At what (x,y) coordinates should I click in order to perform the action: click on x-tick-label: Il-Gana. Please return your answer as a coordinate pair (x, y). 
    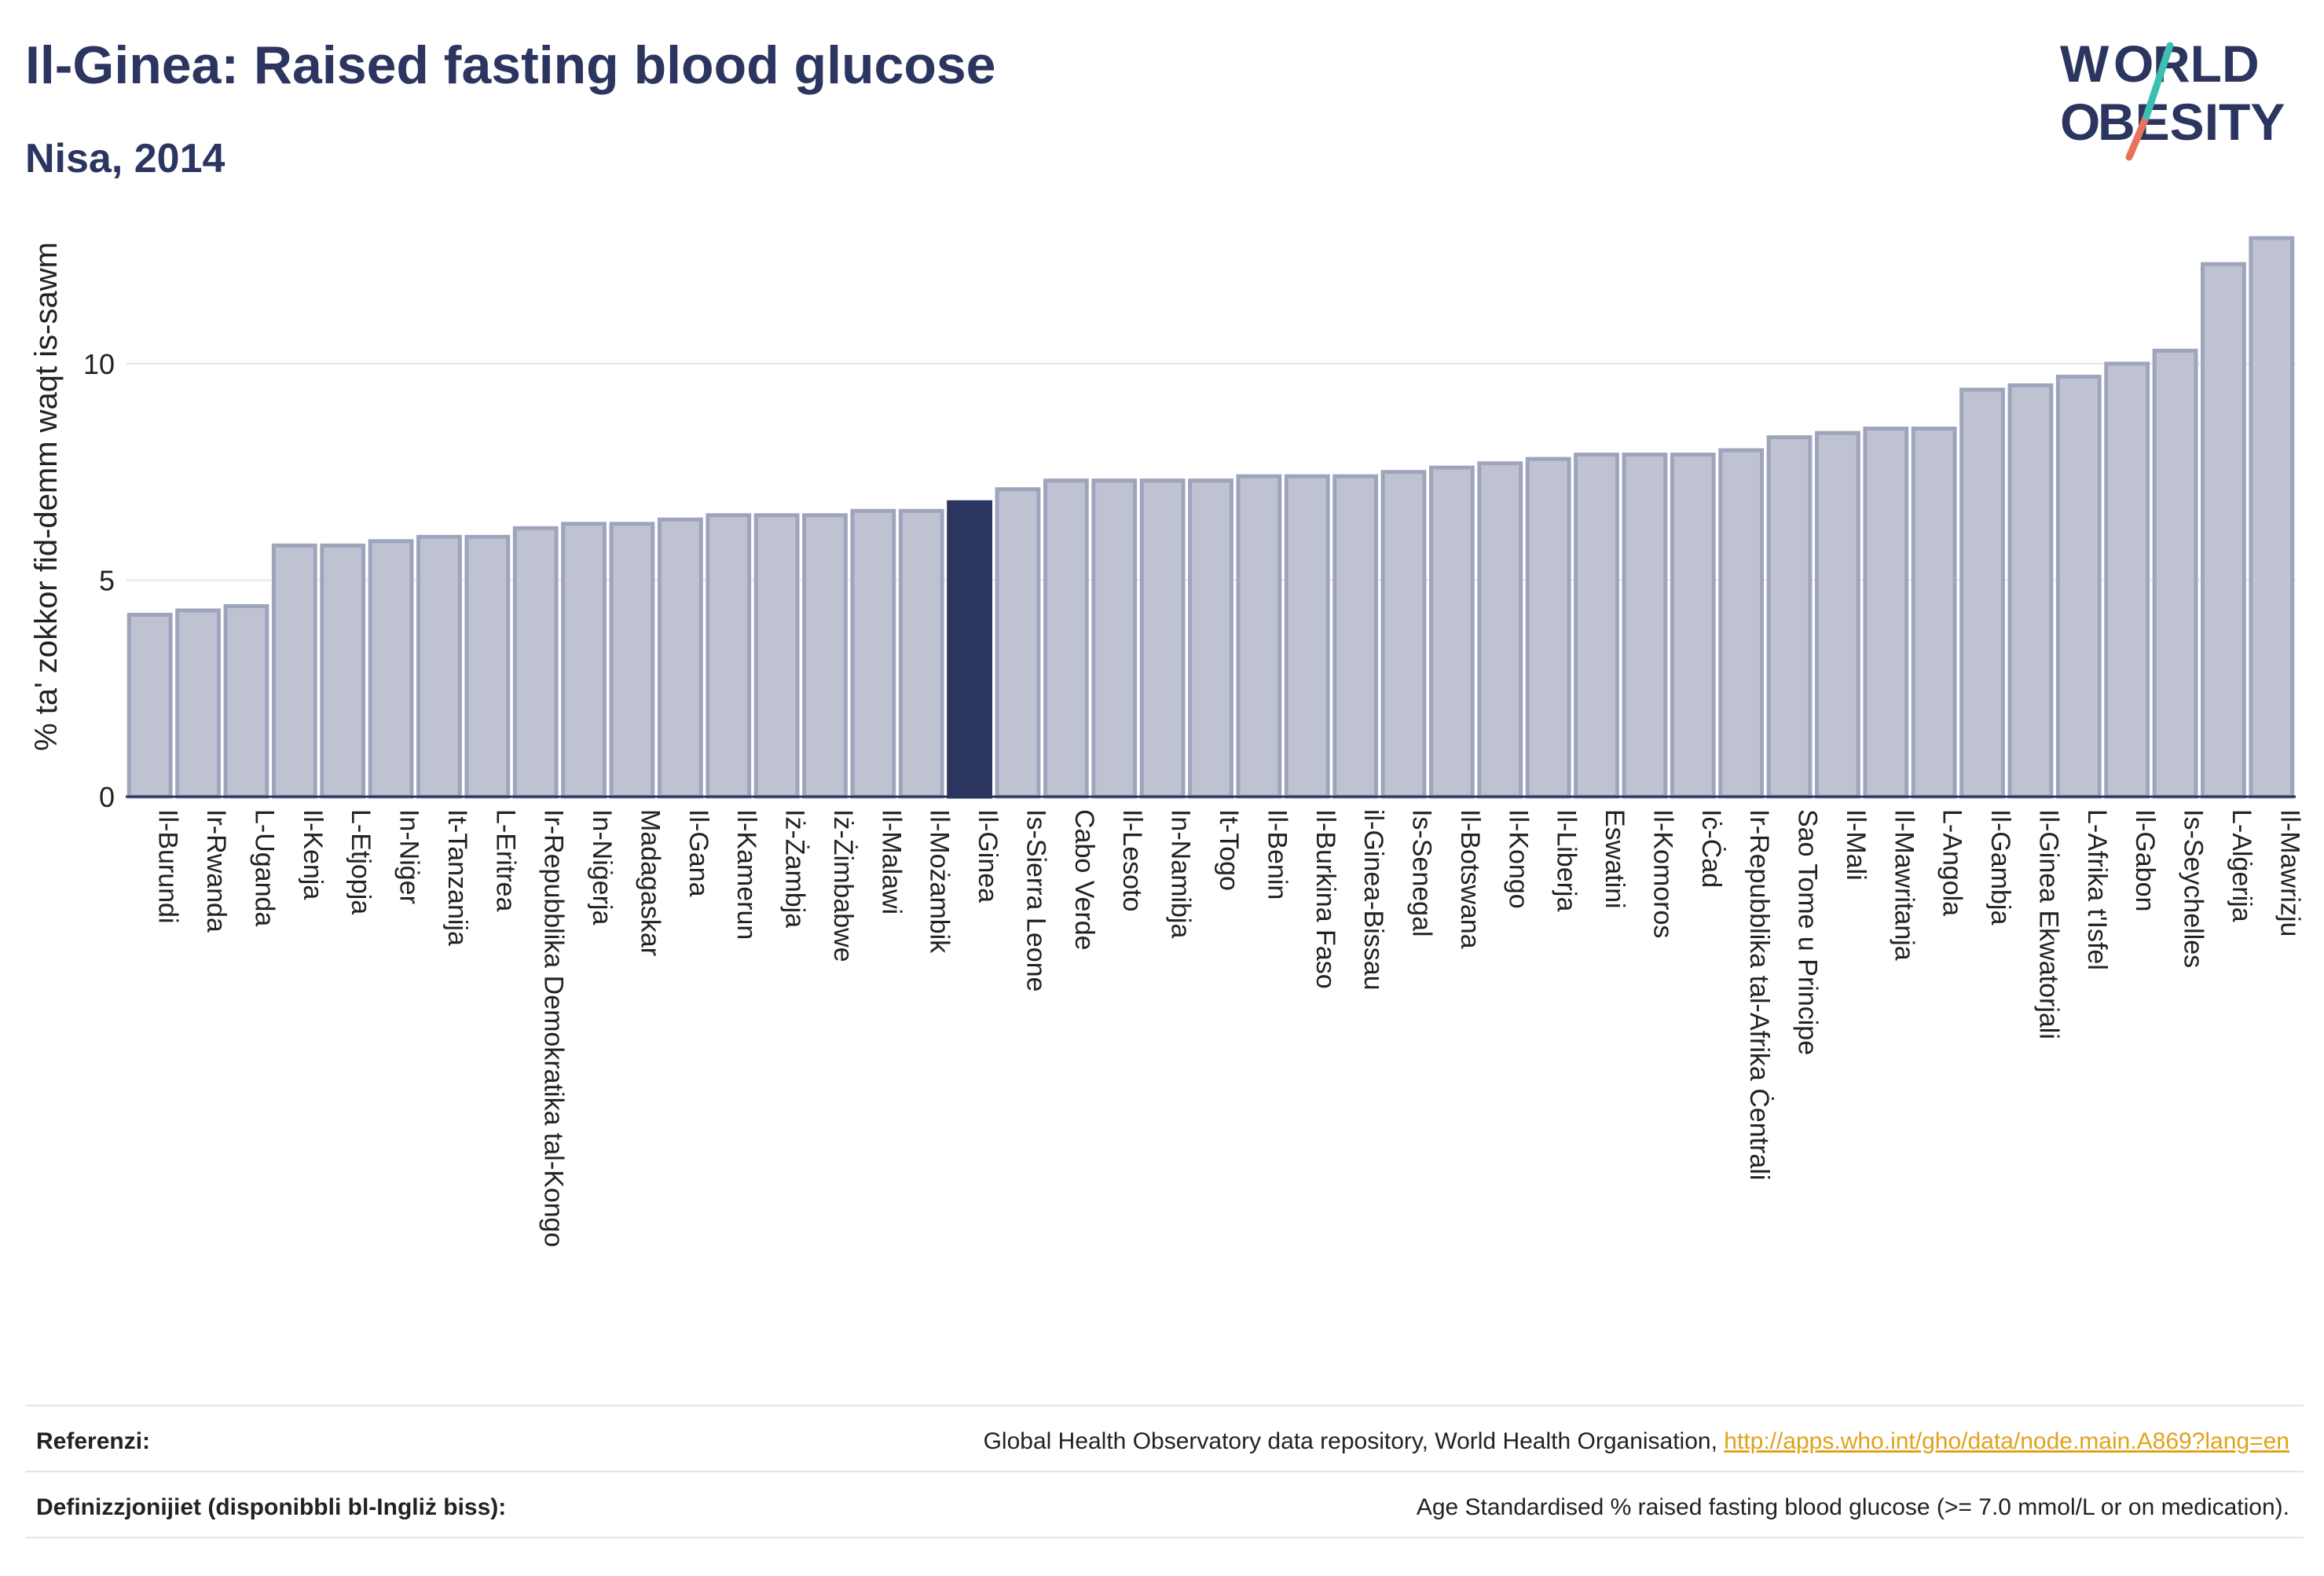
    Looking at the image, I should click on (698, 853).